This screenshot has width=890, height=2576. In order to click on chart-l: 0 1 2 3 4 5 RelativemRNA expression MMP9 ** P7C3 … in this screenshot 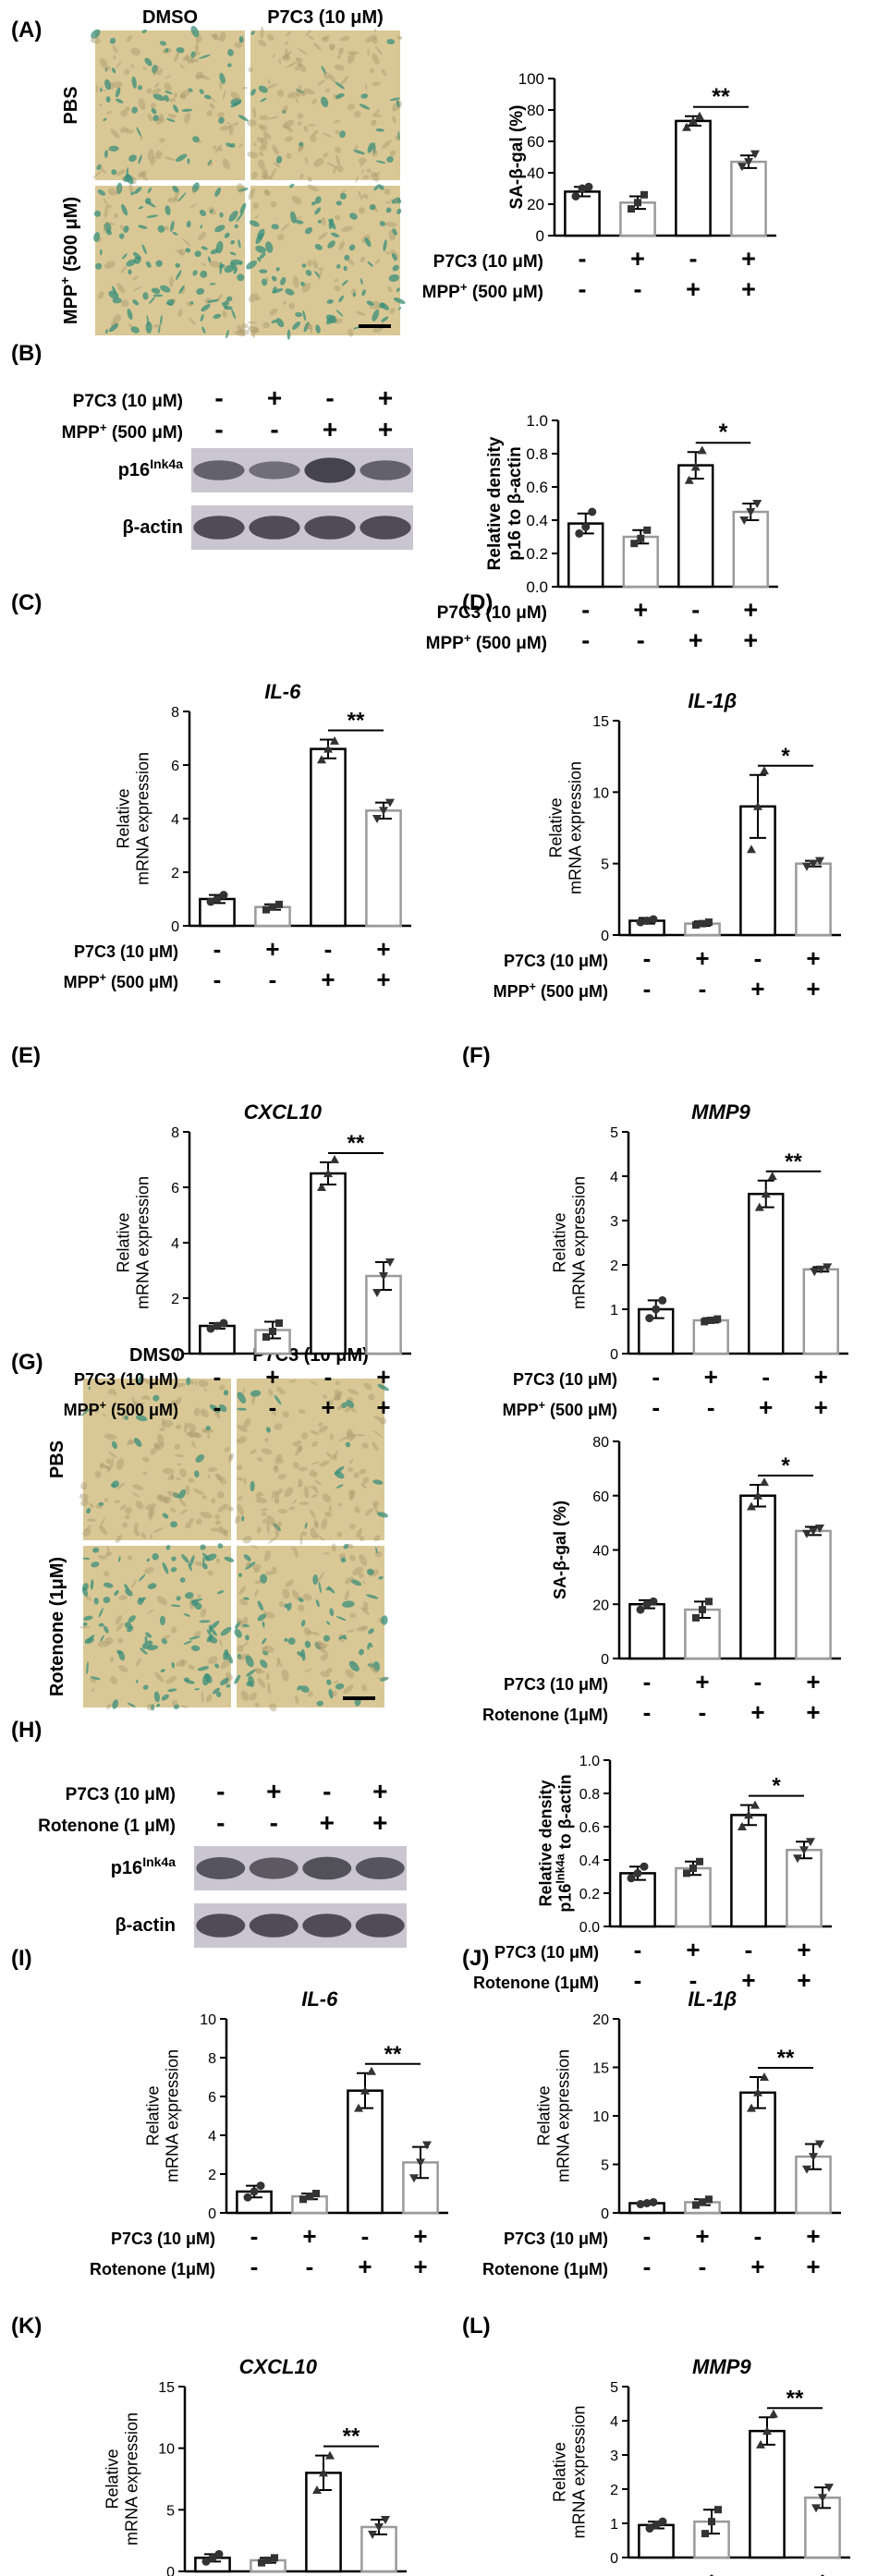, I will do `click(681, 2465)`.